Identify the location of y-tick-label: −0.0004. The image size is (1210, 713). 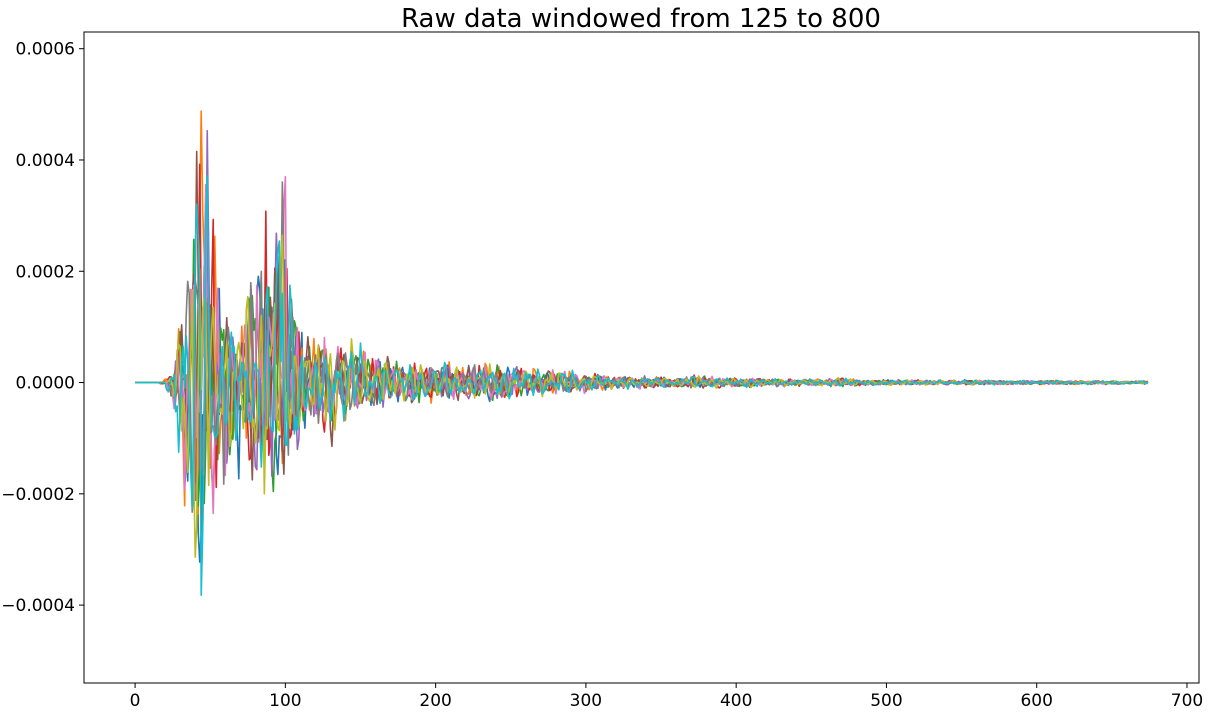
(38, 606).